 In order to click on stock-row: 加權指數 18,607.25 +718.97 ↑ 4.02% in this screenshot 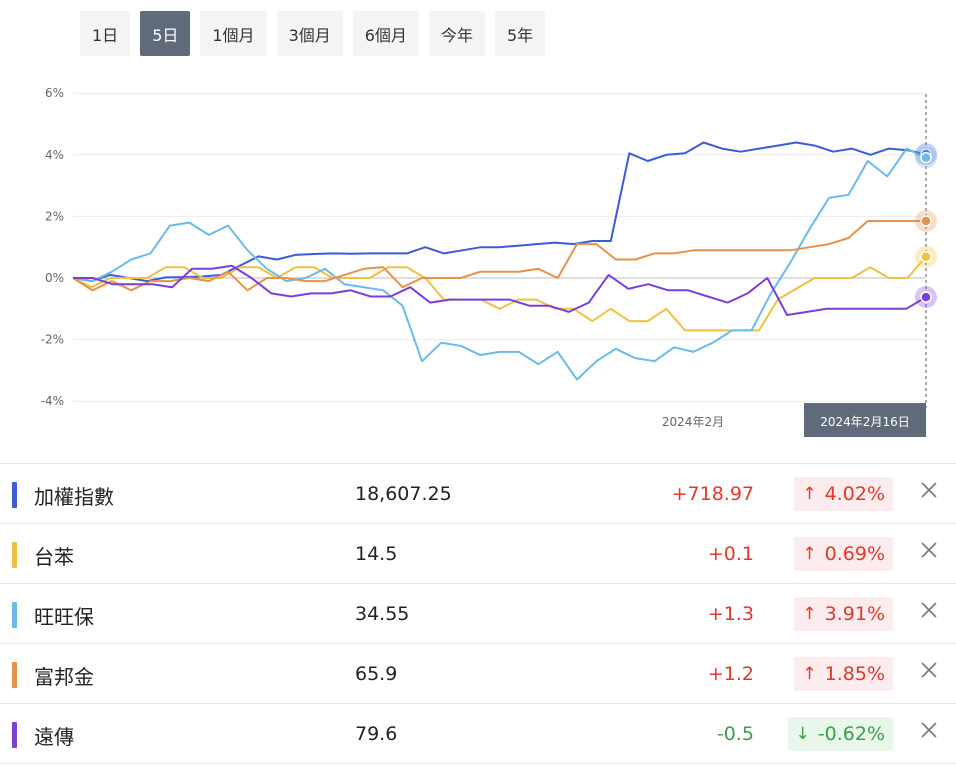, I will do `click(478, 494)`.